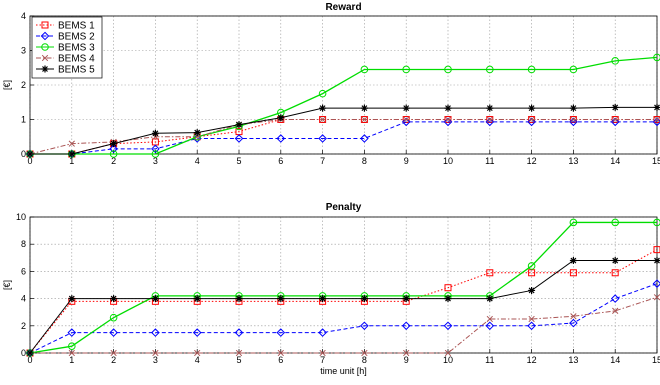  Describe the element at coordinates (573, 161) in the screenshot. I see `x-tick-label: 13` at that location.